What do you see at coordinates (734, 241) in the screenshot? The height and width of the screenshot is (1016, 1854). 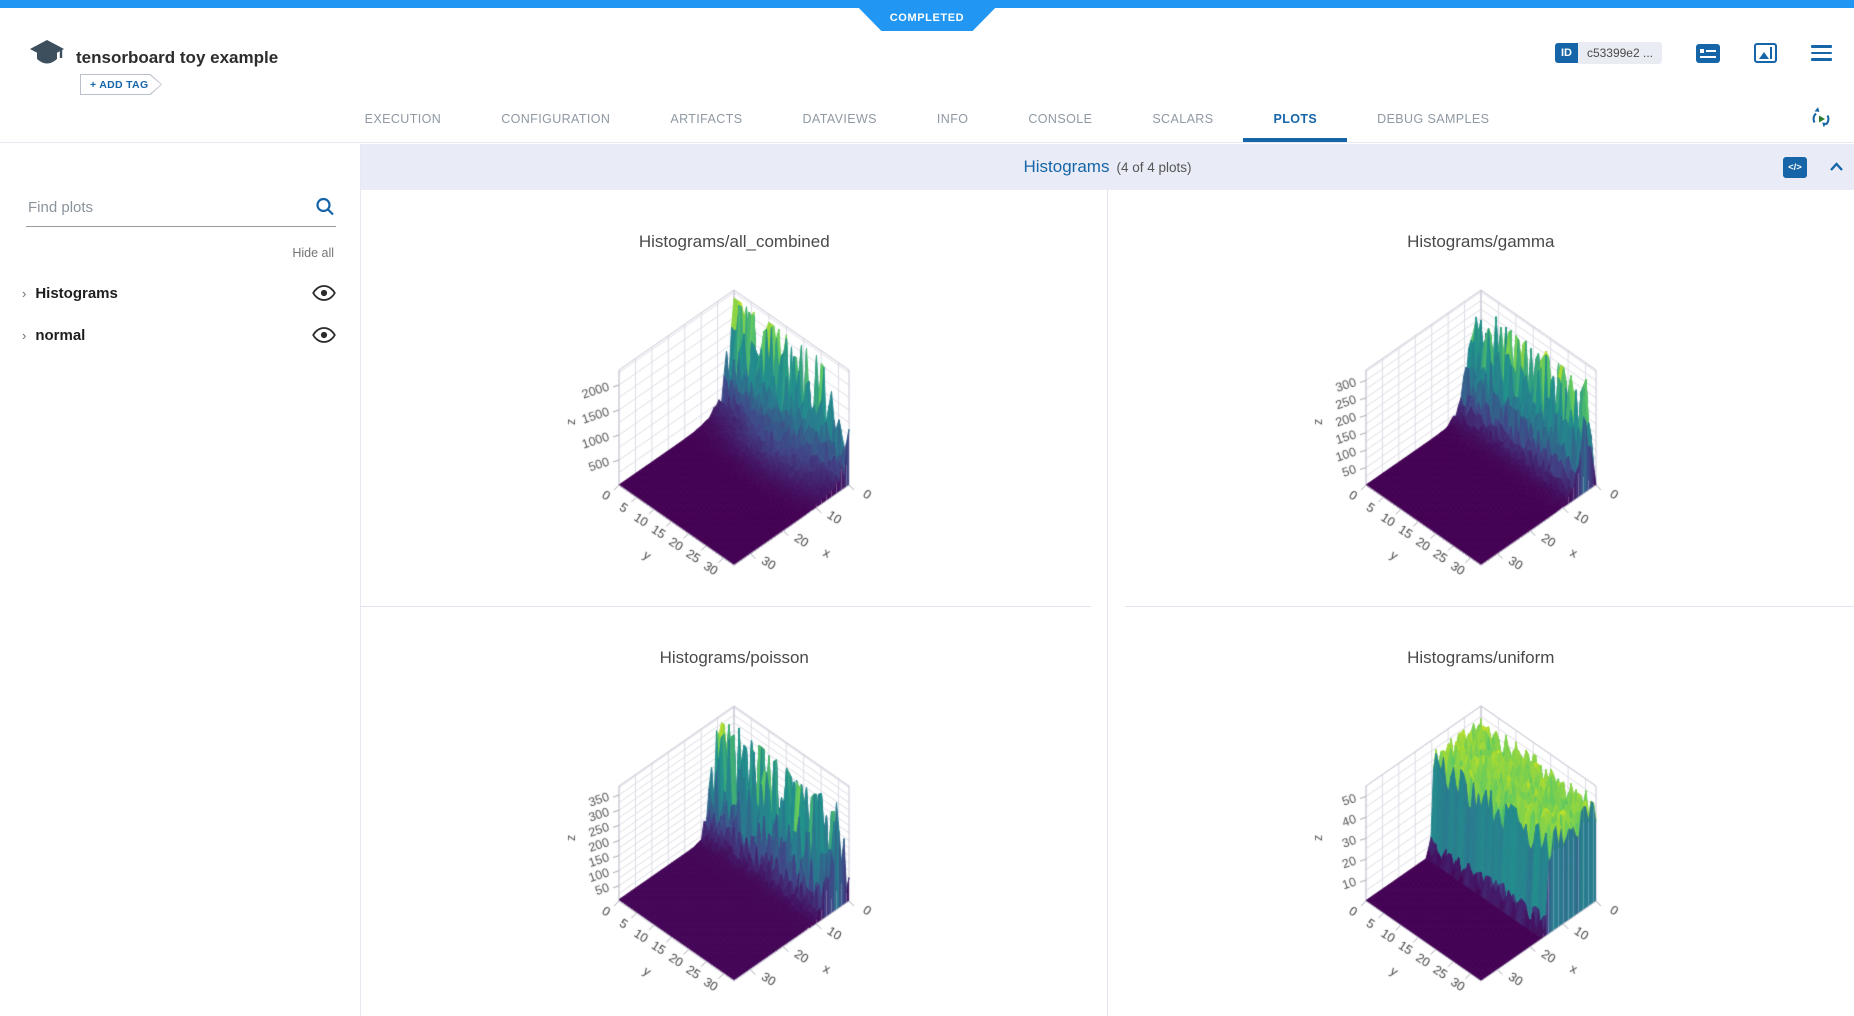 I see `plot-title: Histograms/all_combined` at bounding box center [734, 241].